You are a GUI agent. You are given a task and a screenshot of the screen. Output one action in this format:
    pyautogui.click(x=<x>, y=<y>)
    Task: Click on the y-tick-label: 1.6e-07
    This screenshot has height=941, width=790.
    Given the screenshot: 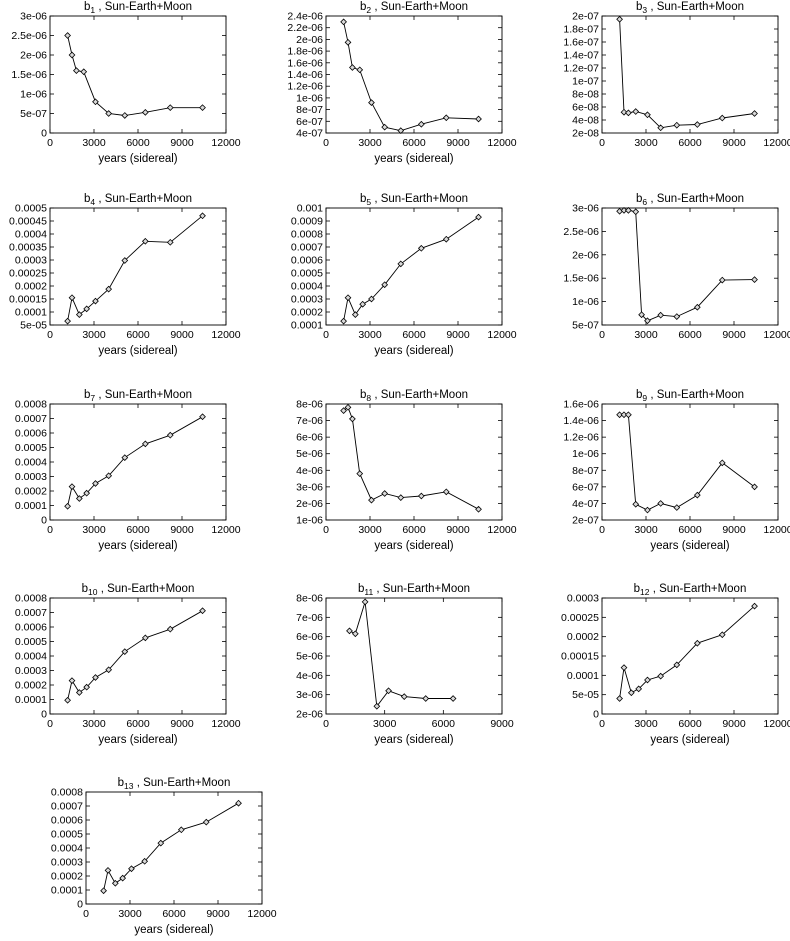 What is the action you would take?
    pyautogui.click(x=581, y=43)
    